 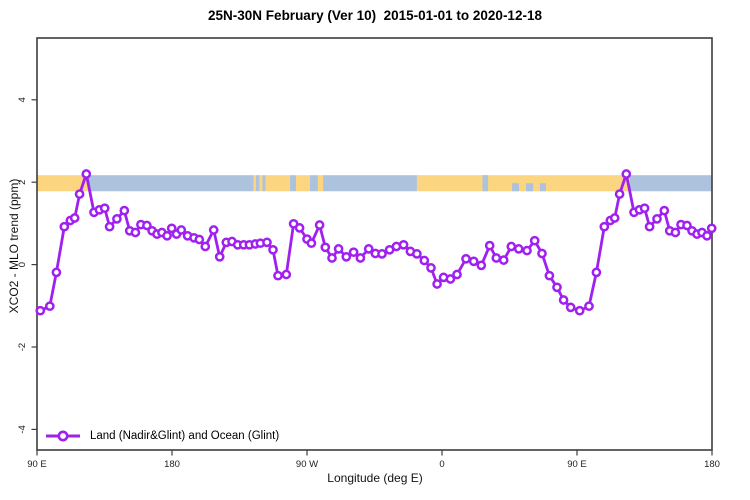 What do you see at coordinates (441, 464) in the screenshot?
I see `x-axis-tick-label: 0` at bounding box center [441, 464].